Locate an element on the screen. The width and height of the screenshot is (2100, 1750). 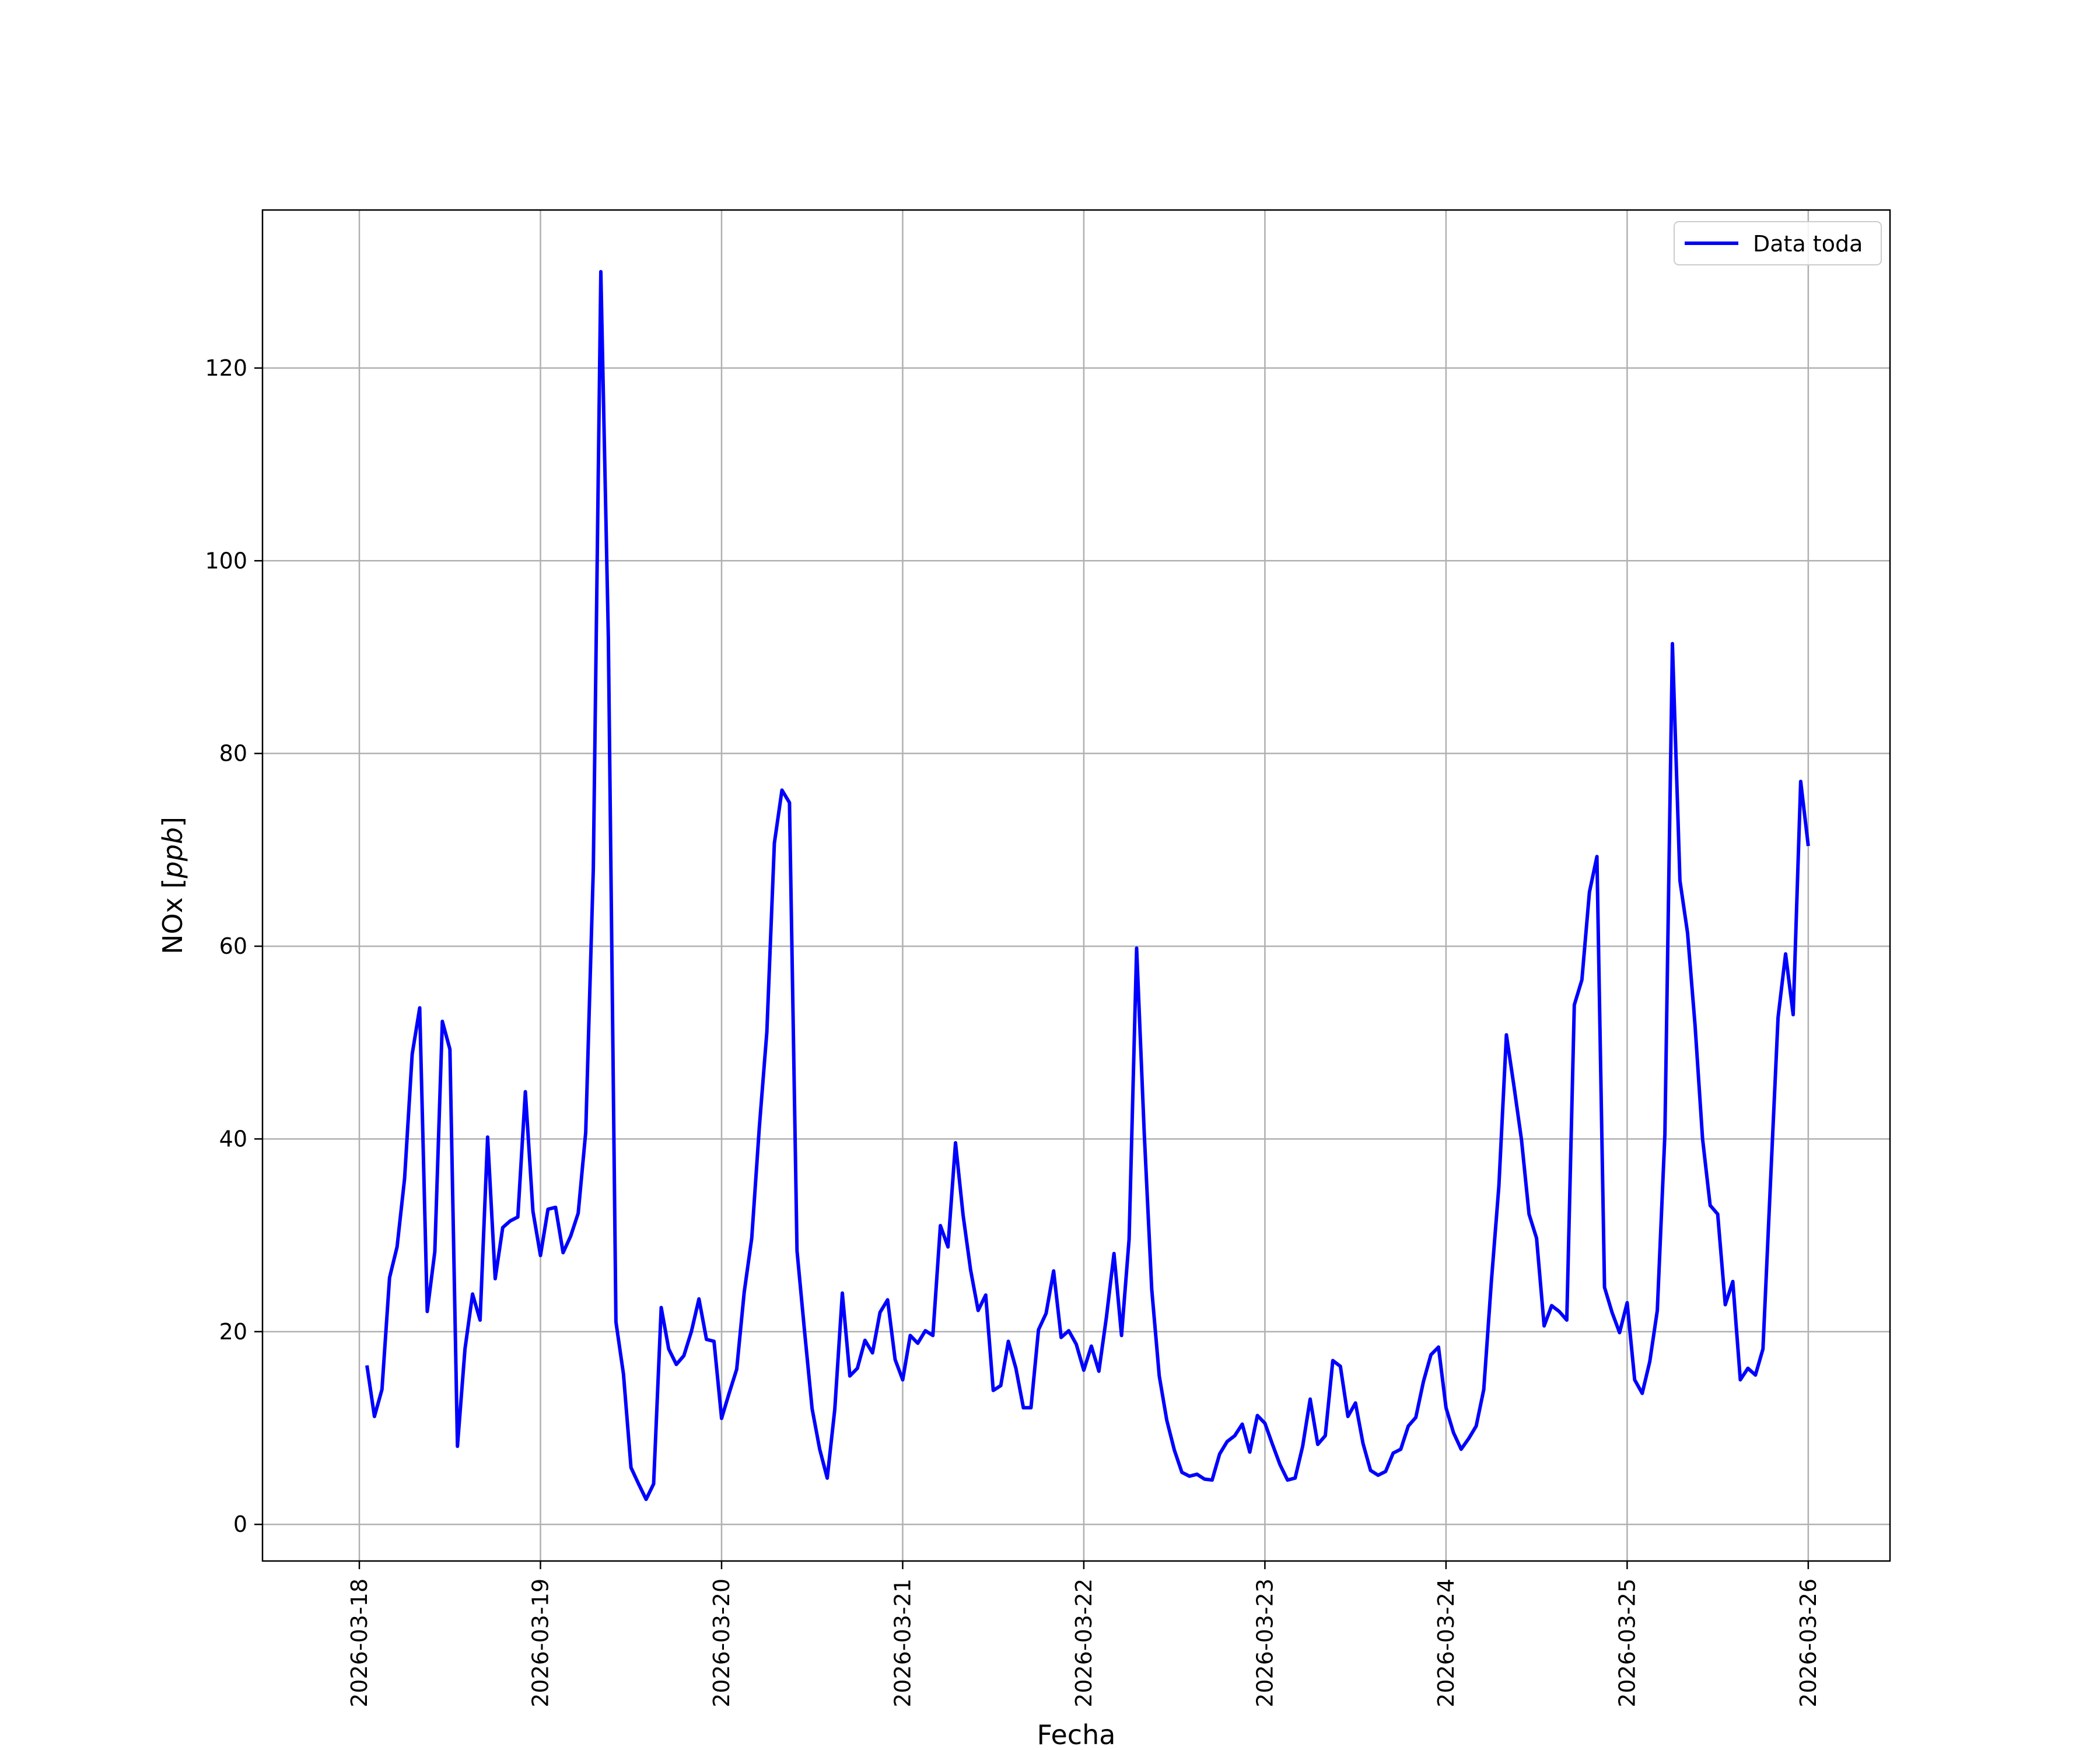
x-tick-label: 2026-03-23 is located at coordinates (1265, 1643).